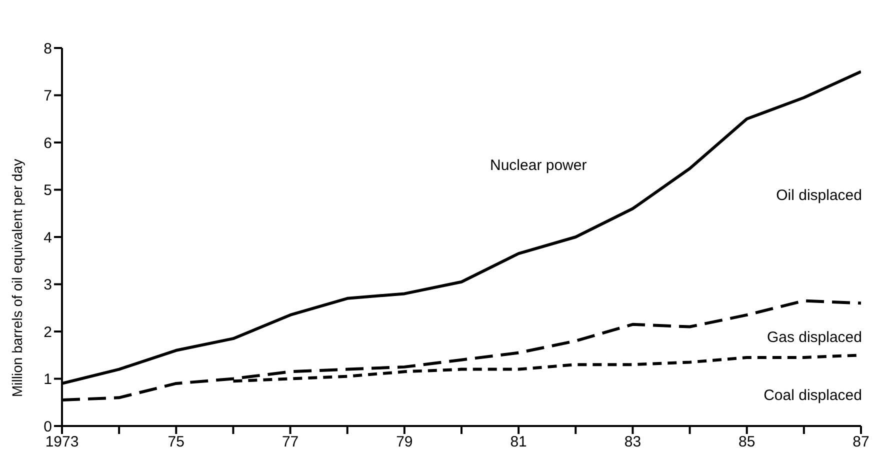 Image resolution: width=875 pixels, height=466 pixels. I want to click on y-tick-label: 7, so click(48, 96).